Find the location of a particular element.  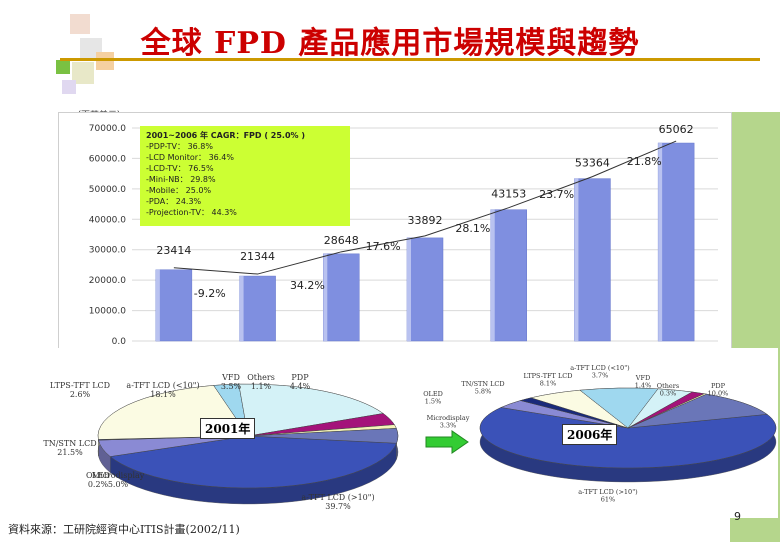

bar-value-label: 53364 is located at coordinates (592, 163).